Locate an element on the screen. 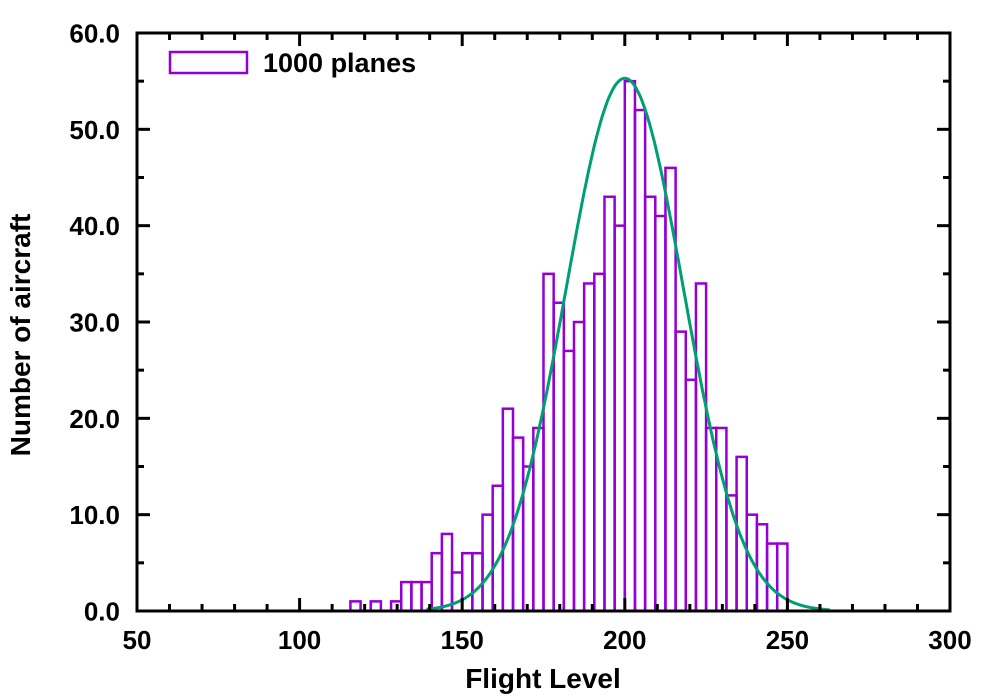 The width and height of the screenshot is (1000, 700). x-tick-label: 300 is located at coordinates (949, 640).